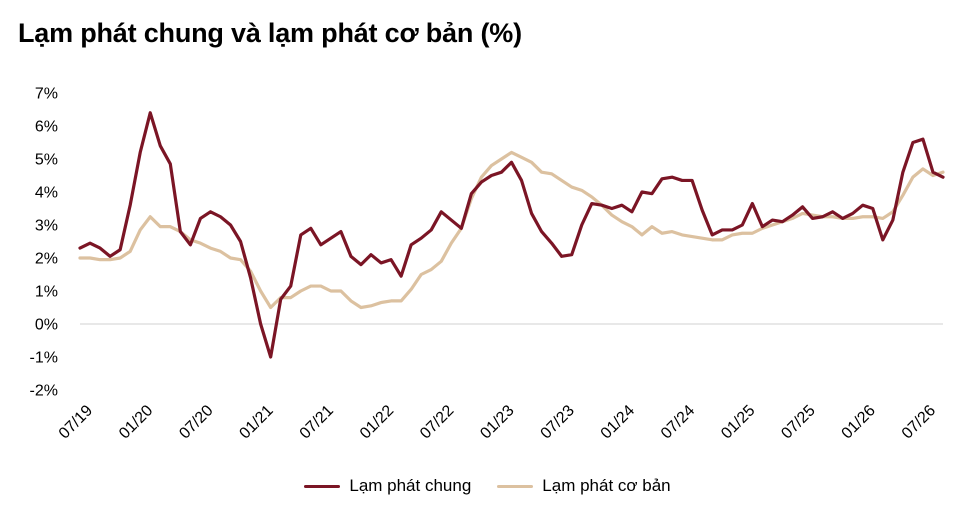  I want to click on chart-title: Lạm phát chung và lạm phát cơ bản (%), so click(270, 33).